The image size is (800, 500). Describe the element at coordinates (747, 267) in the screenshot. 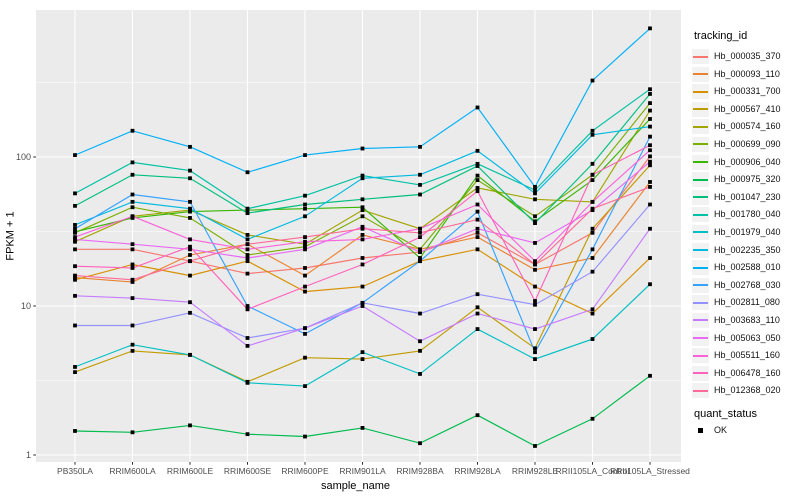

I see `legend-entry-label: Hb_002588_010` at that location.